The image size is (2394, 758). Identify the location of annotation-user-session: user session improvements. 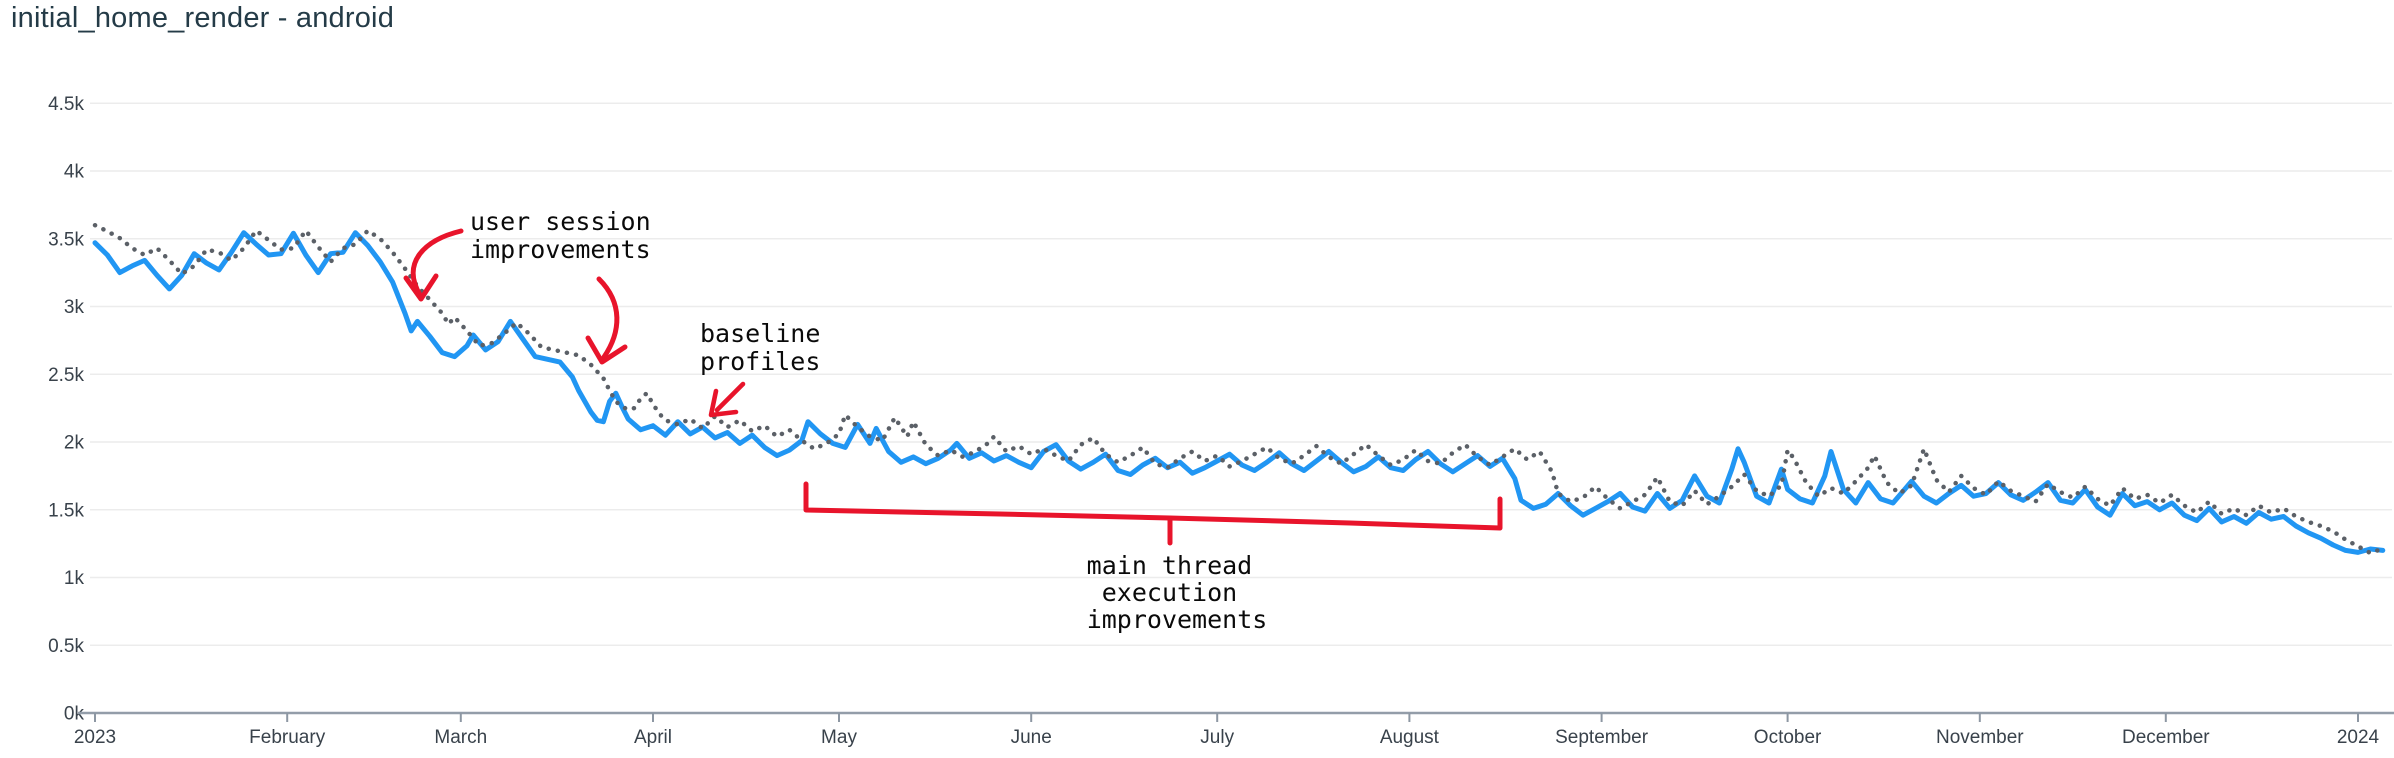
(534, 286).